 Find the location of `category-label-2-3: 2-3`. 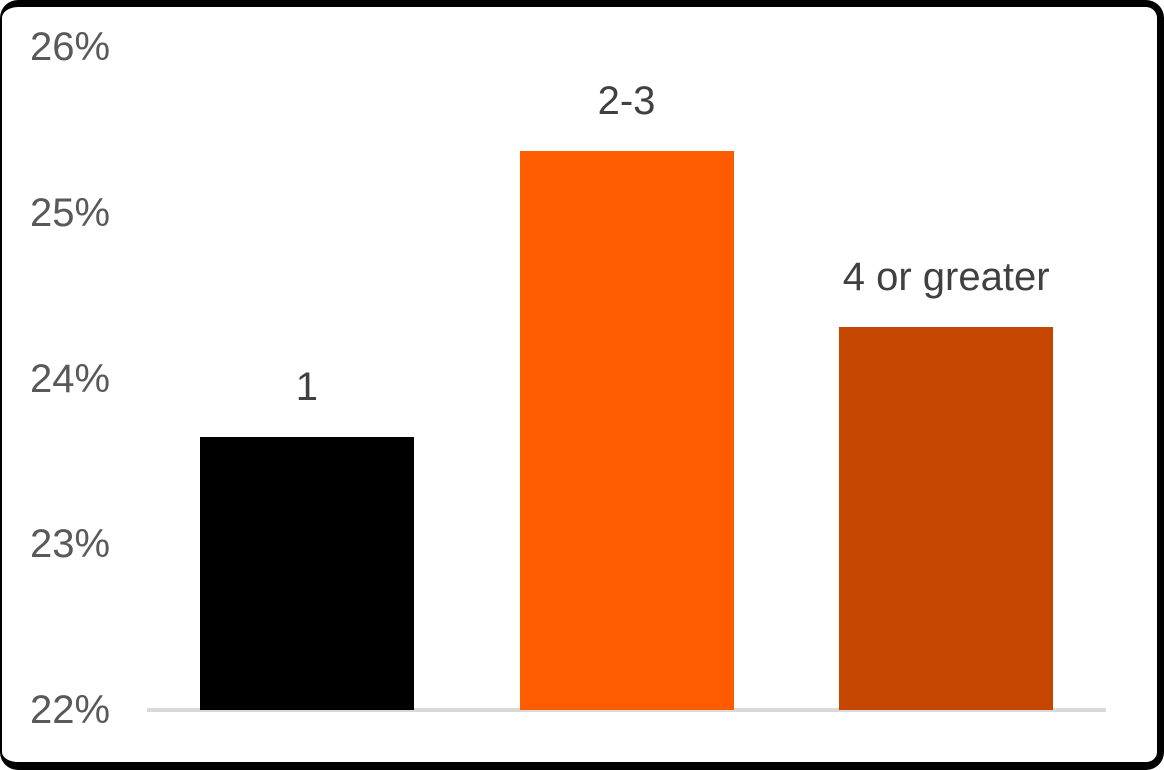

category-label-2-3: 2-3 is located at coordinates (626, 101).